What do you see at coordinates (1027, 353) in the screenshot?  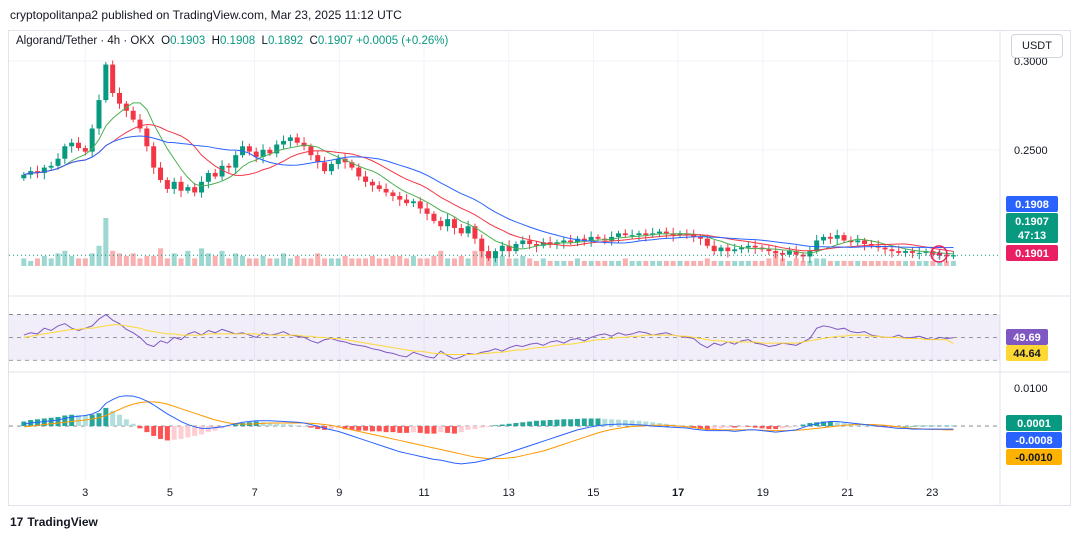 I see `rsi-ma-value-label` at bounding box center [1027, 353].